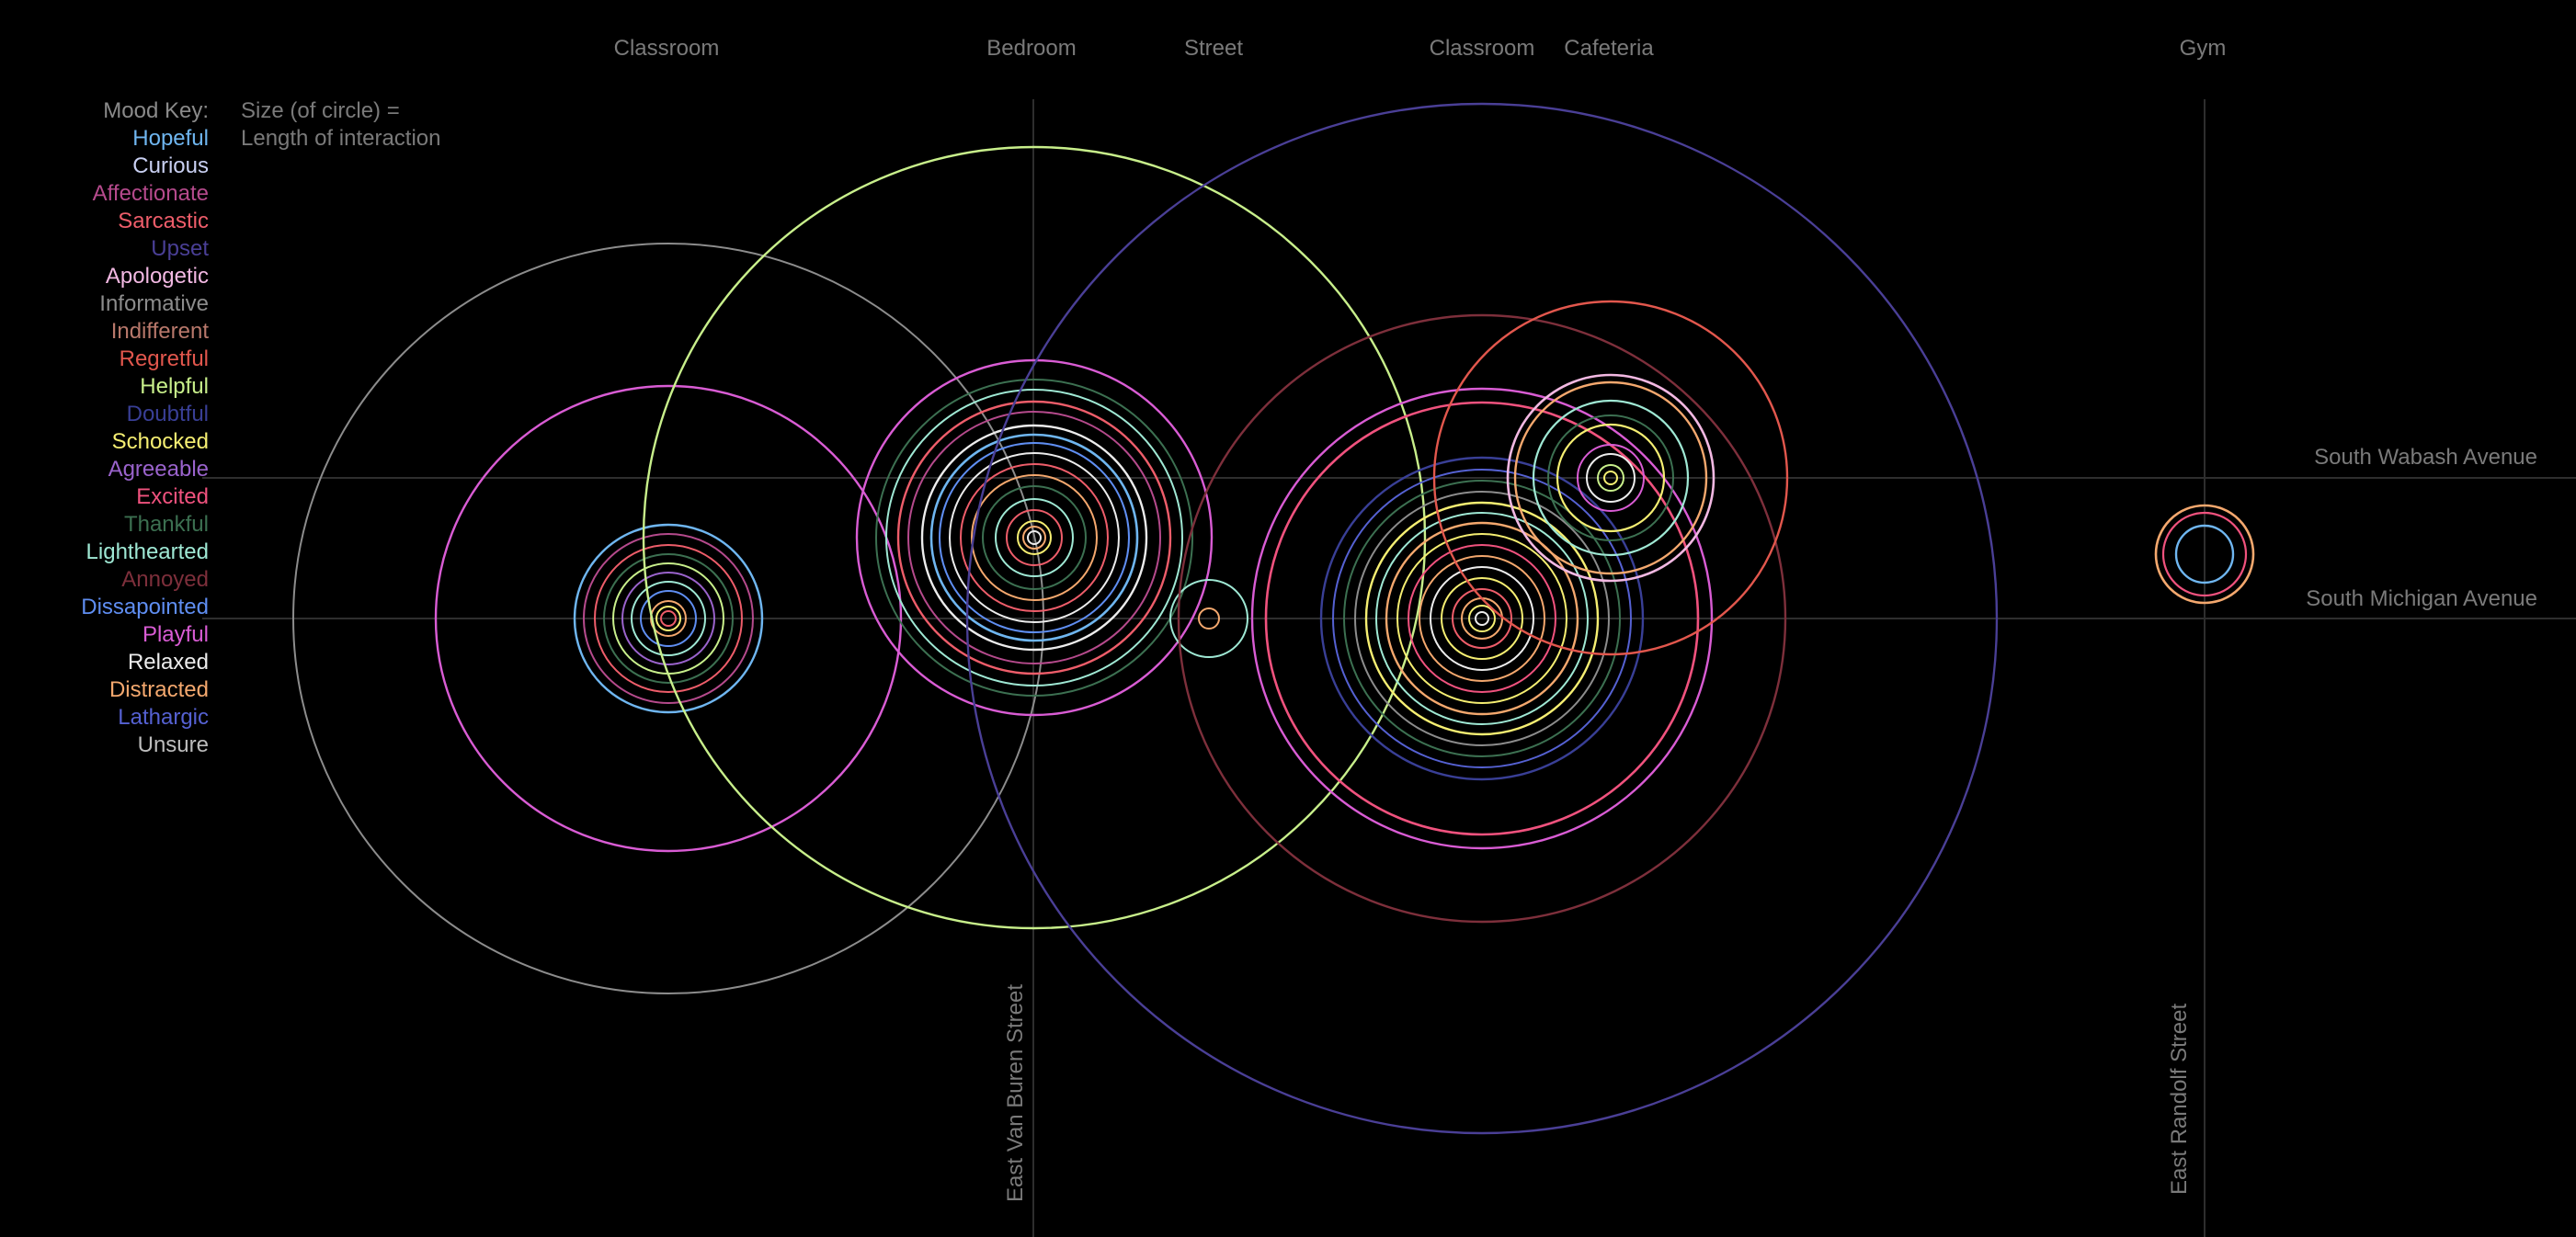  I want to click on cluster-street, so click(1208, 618).